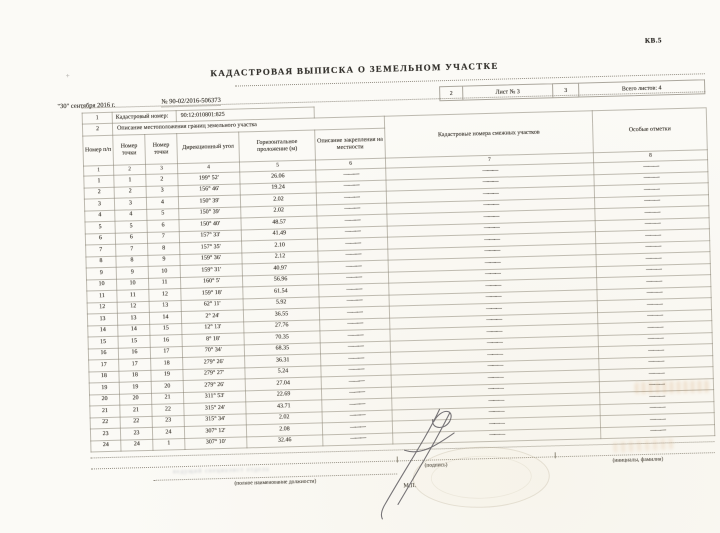  Describe the element at coordinates (104, 376) in the screenshot. I see `col-npp: 18` at that location.